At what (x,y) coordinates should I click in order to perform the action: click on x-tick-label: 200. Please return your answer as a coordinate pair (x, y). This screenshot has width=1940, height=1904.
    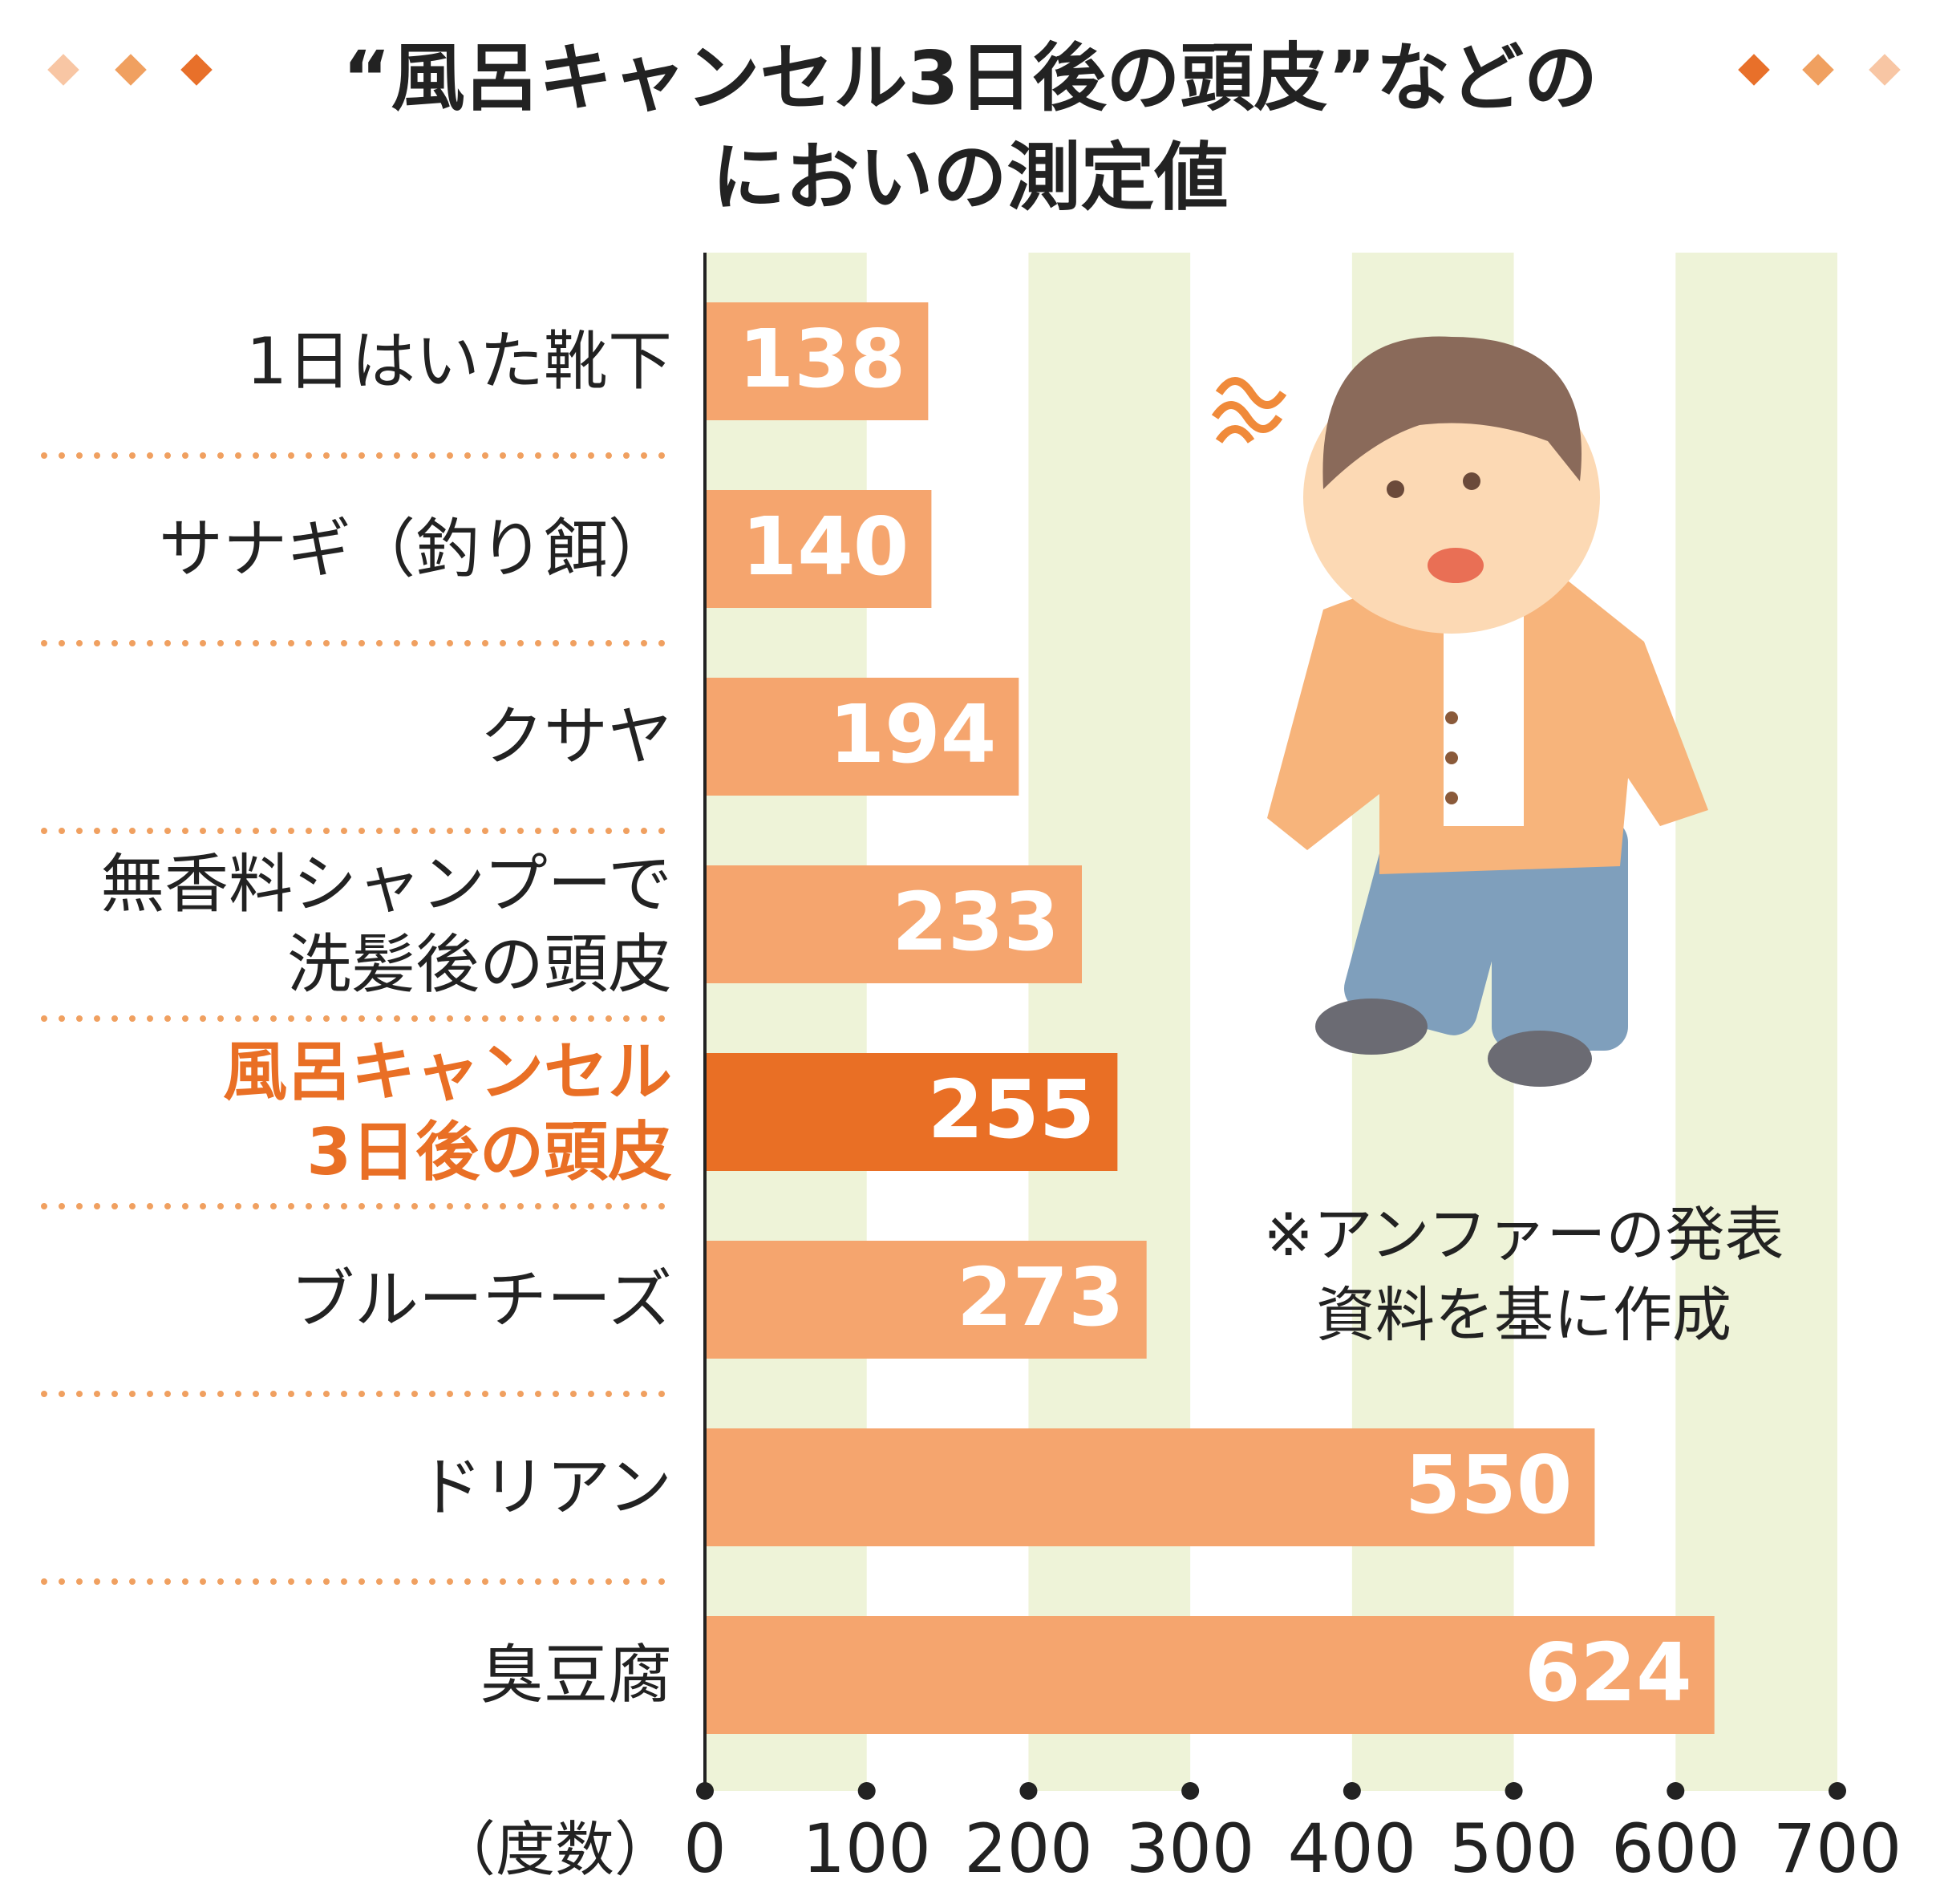
    Looking at the image, I should click on (1028, 1849).